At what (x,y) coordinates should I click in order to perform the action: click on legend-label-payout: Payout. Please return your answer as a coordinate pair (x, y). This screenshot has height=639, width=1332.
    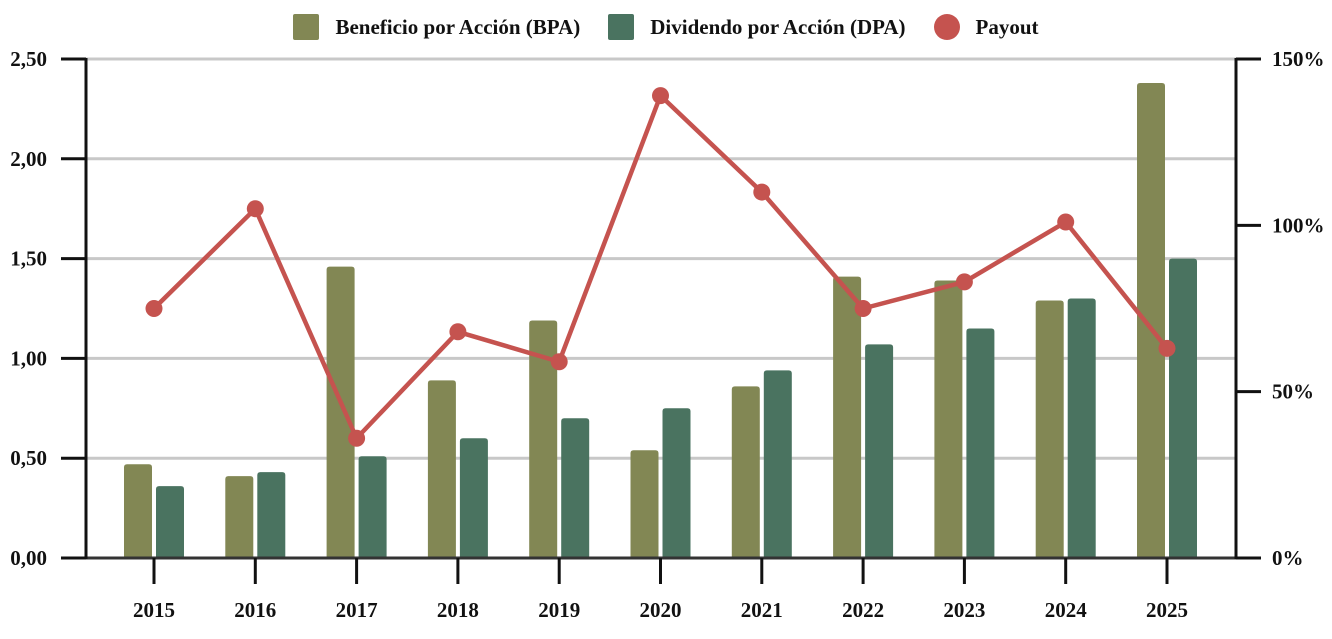
    Looking at the image, I should click on (1007, 26).